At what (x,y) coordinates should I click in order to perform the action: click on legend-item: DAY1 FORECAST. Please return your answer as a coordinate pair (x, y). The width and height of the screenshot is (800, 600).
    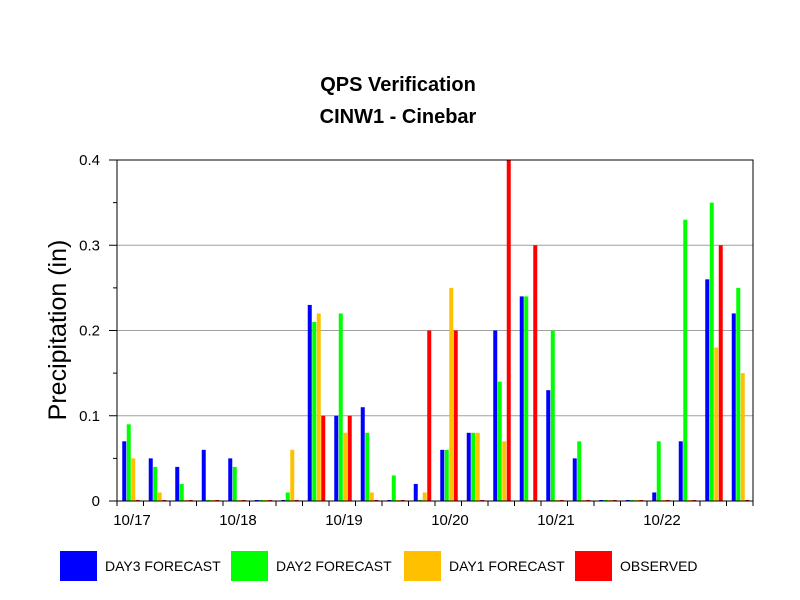
    Looking at the image, I should click on (484, 566).